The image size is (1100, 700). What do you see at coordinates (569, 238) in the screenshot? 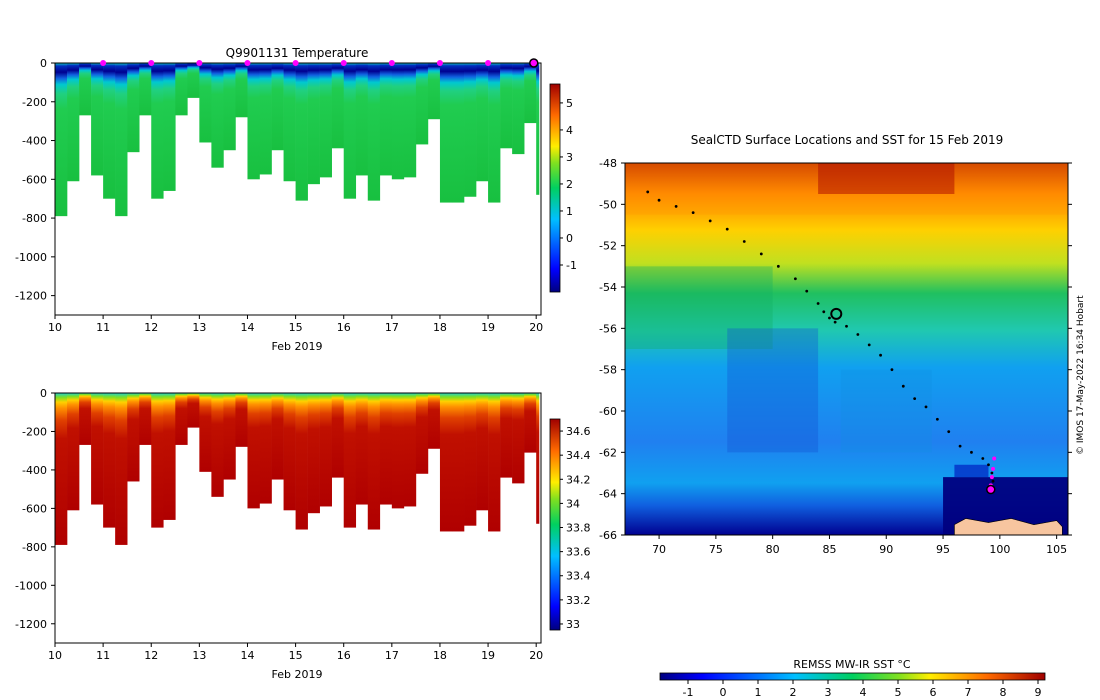
I see `colorbar-tick-label: 0` at bounding box center [569, 238].